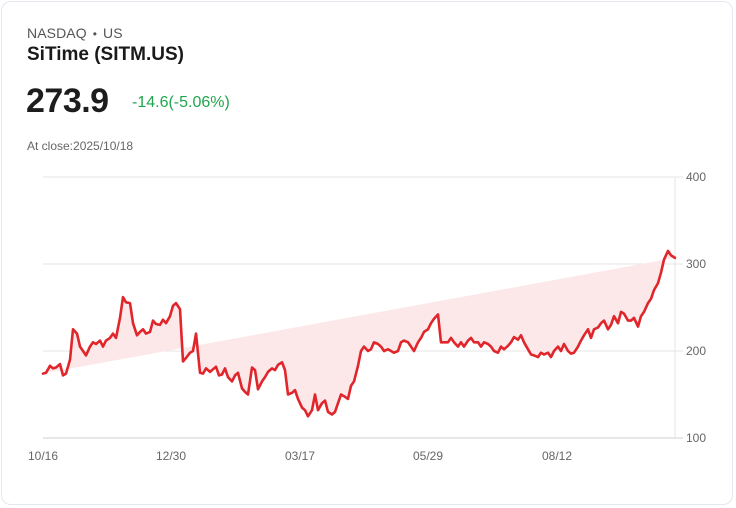 The height and width of the screenshot is (508, 736). What do you see at coordinates (105, 54) in the screenshot?
I see `stock-title: SiTime (SITM.US)` at bounding box center [105, 54].